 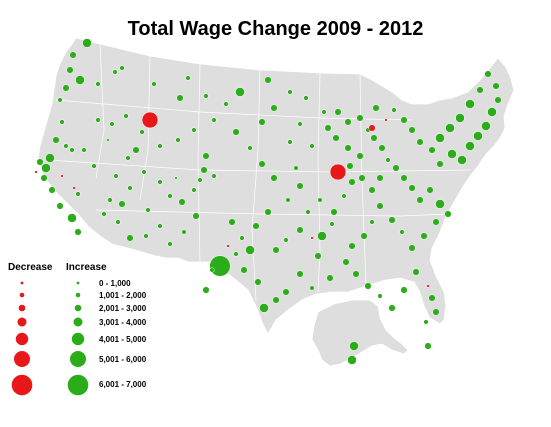 What do you see at coordinates (123, 384) in the screenshot?
I see `legend-class-label: 6,001 - 7,000` at bounding box center [123, 384].